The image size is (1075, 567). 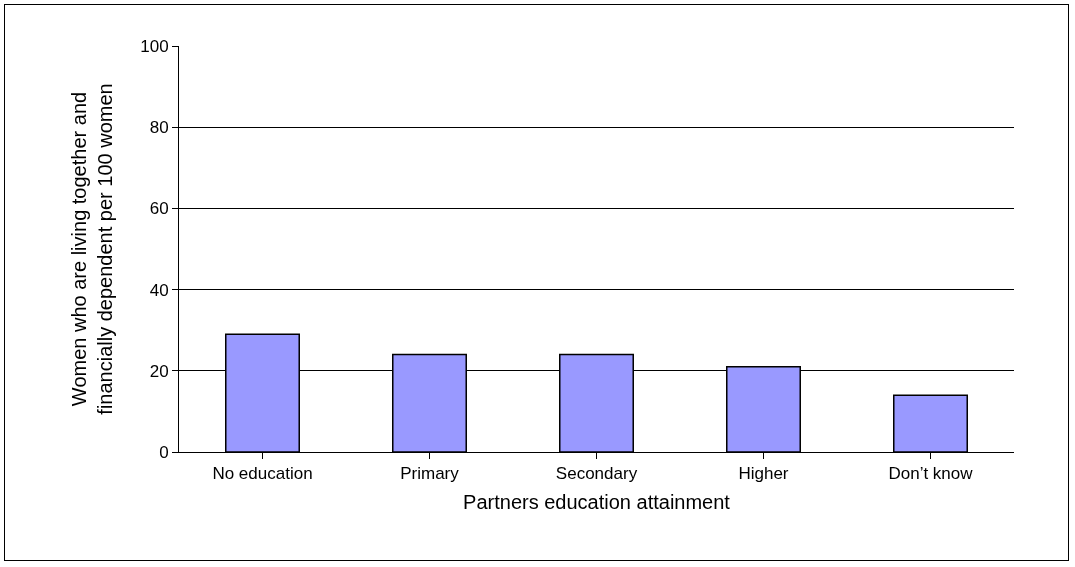 I want to click on y-tick-label: 100, so click(x=154, y=46).